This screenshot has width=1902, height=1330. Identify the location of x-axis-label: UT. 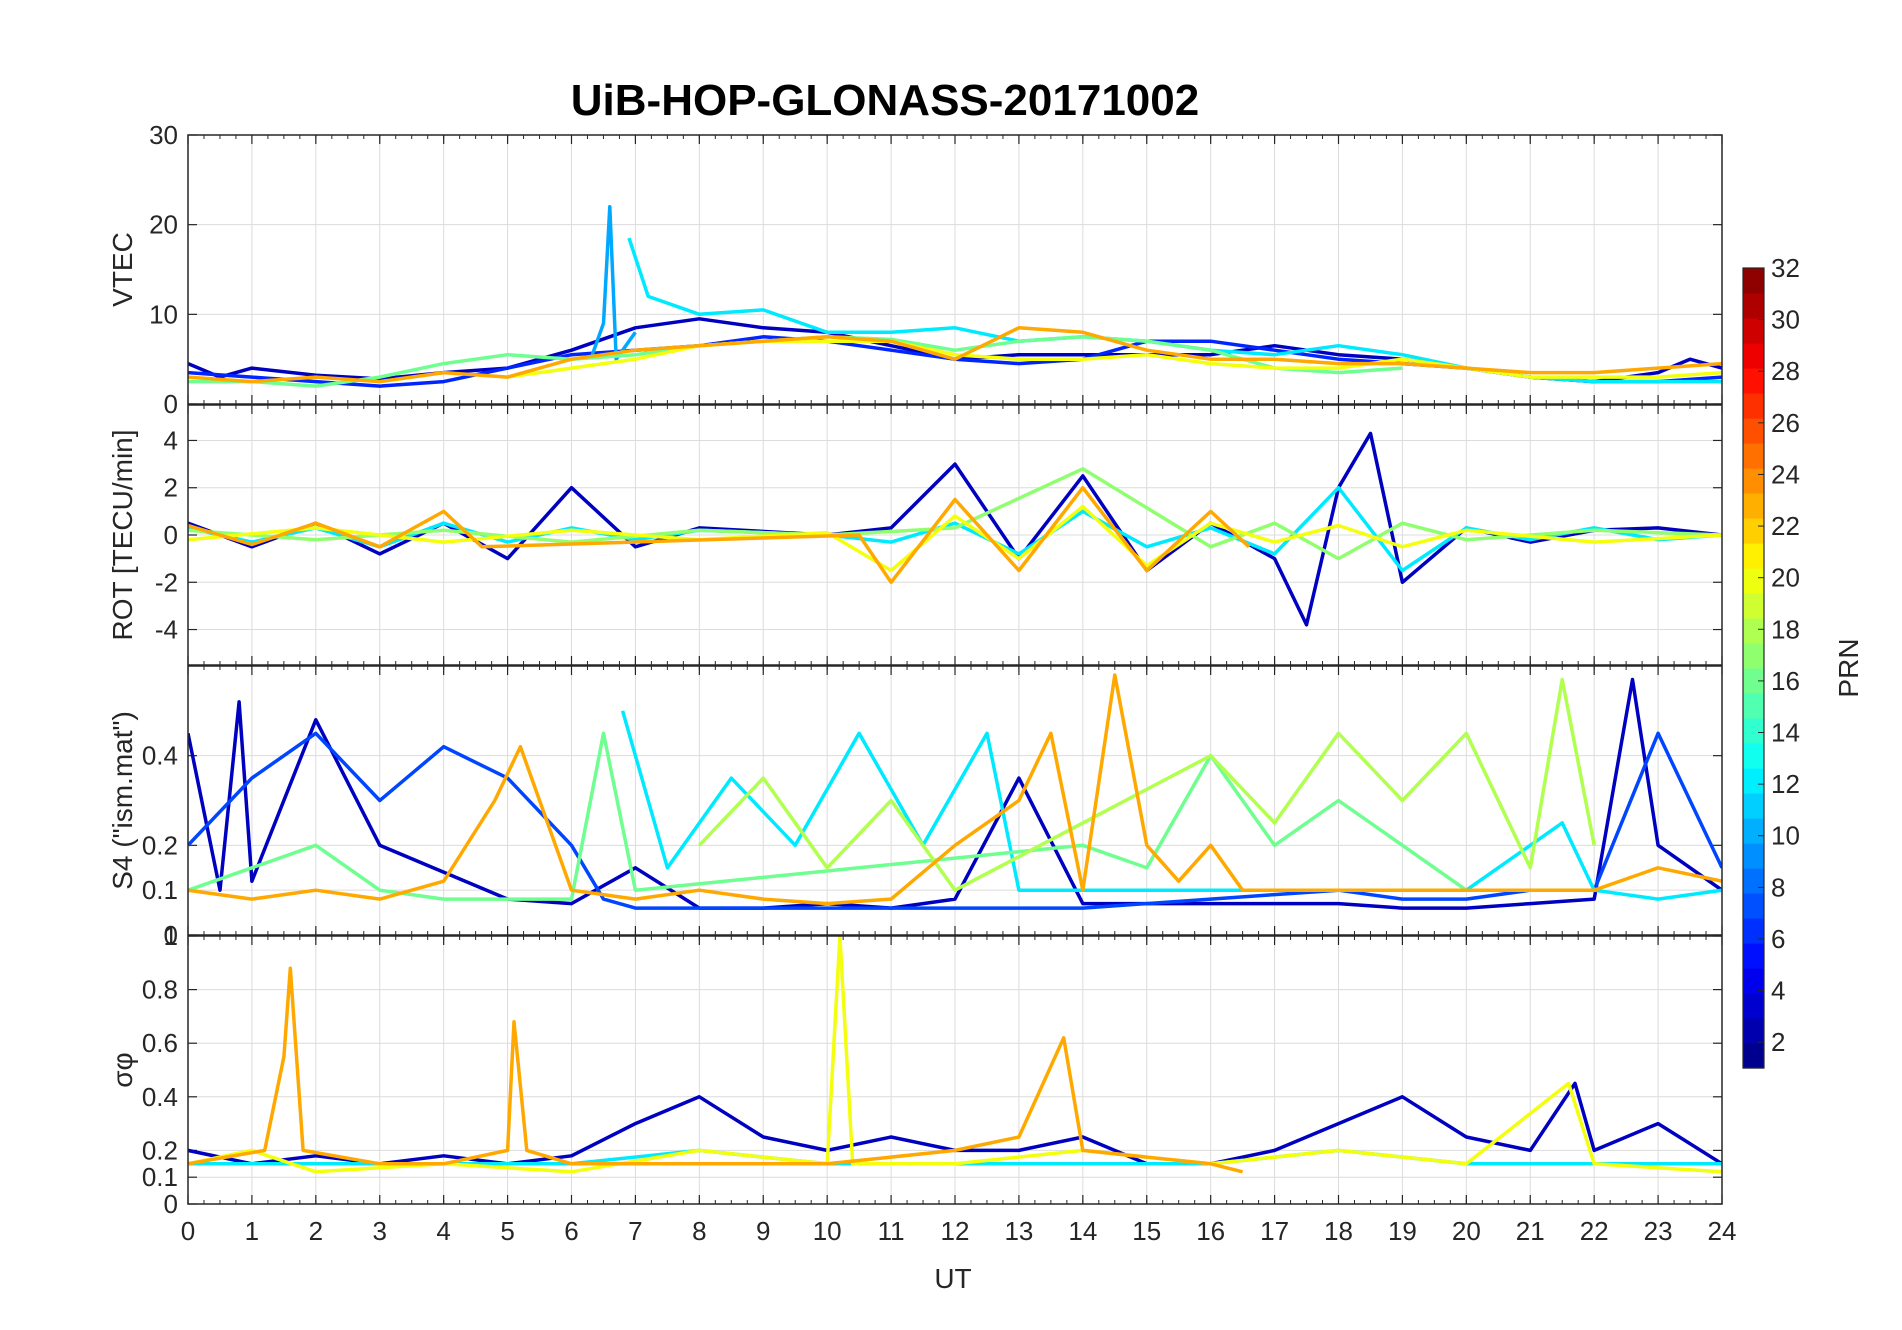
(952, 1278).